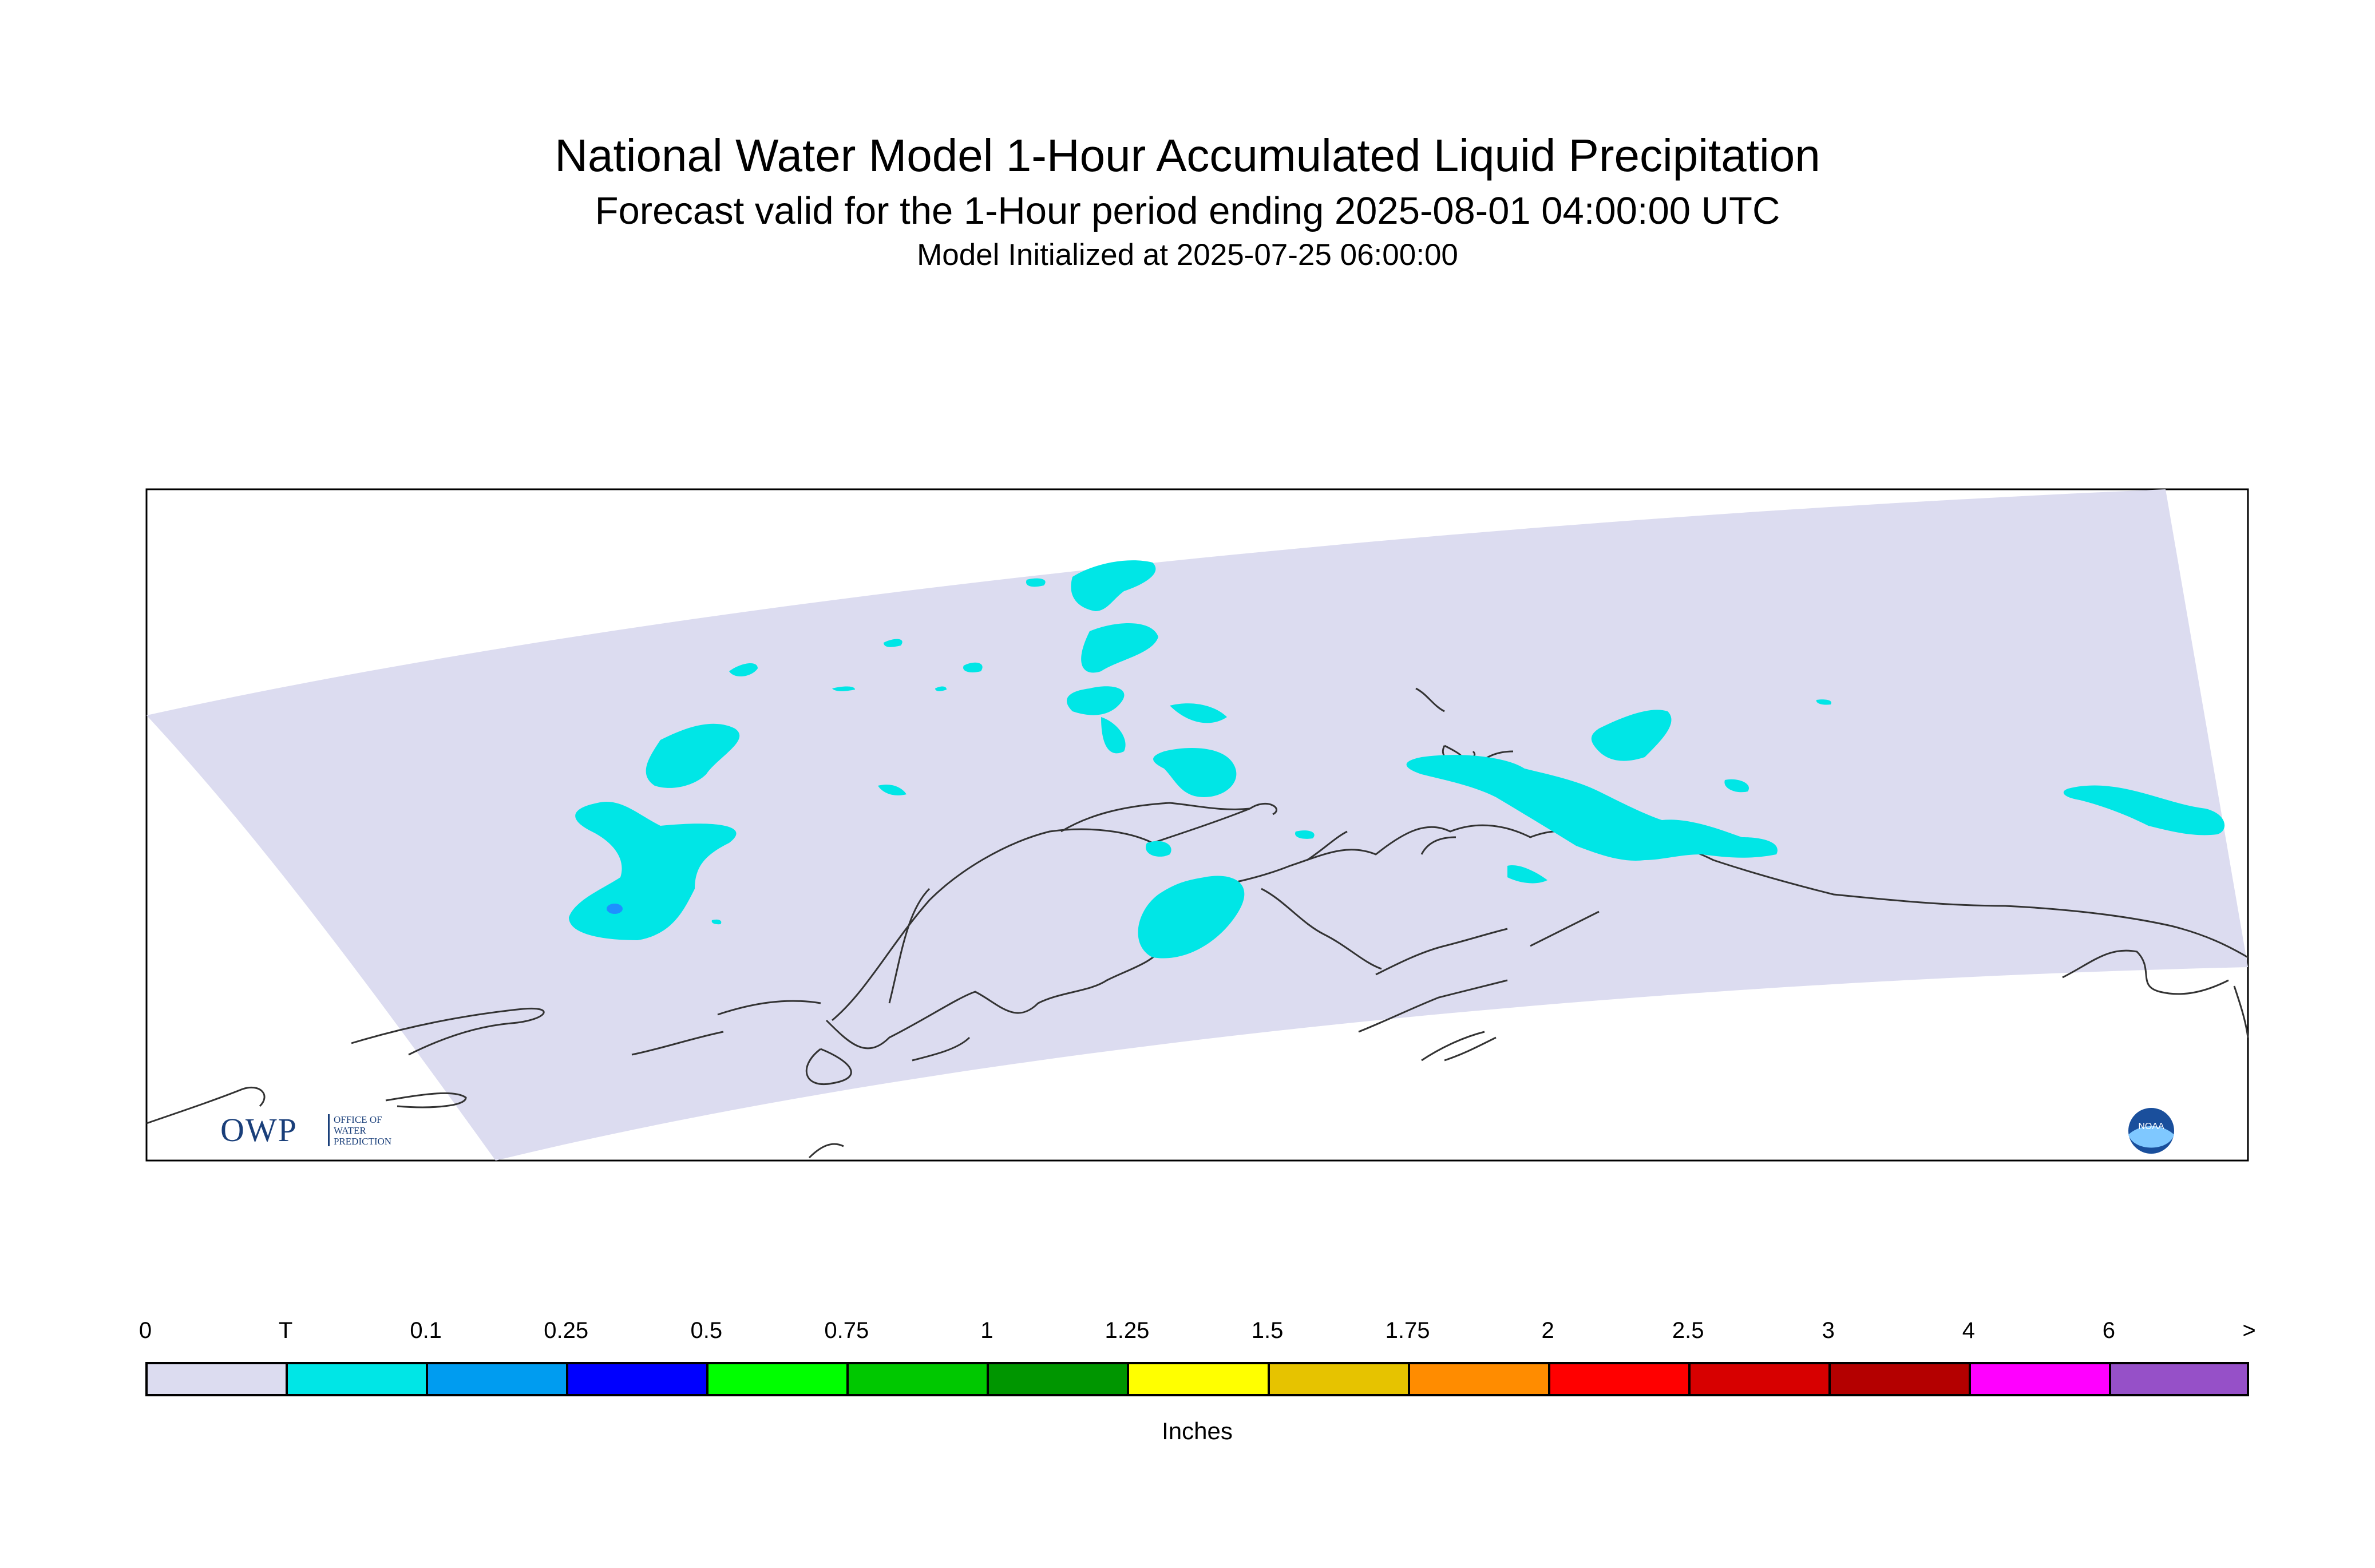 The height and width of the screenshot is (1568, 2375). I want to click on noaa-text: NOAA, so click(2151, 1126).